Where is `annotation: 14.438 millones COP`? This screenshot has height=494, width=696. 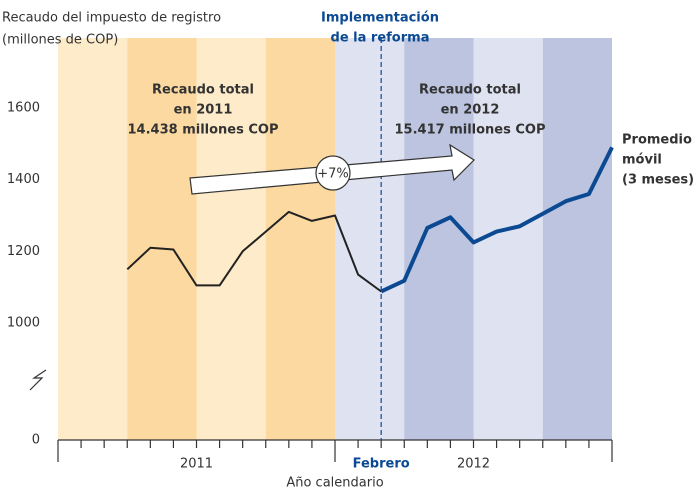
annotation: 14.438 millones COP is located at coordinates (203, 130).